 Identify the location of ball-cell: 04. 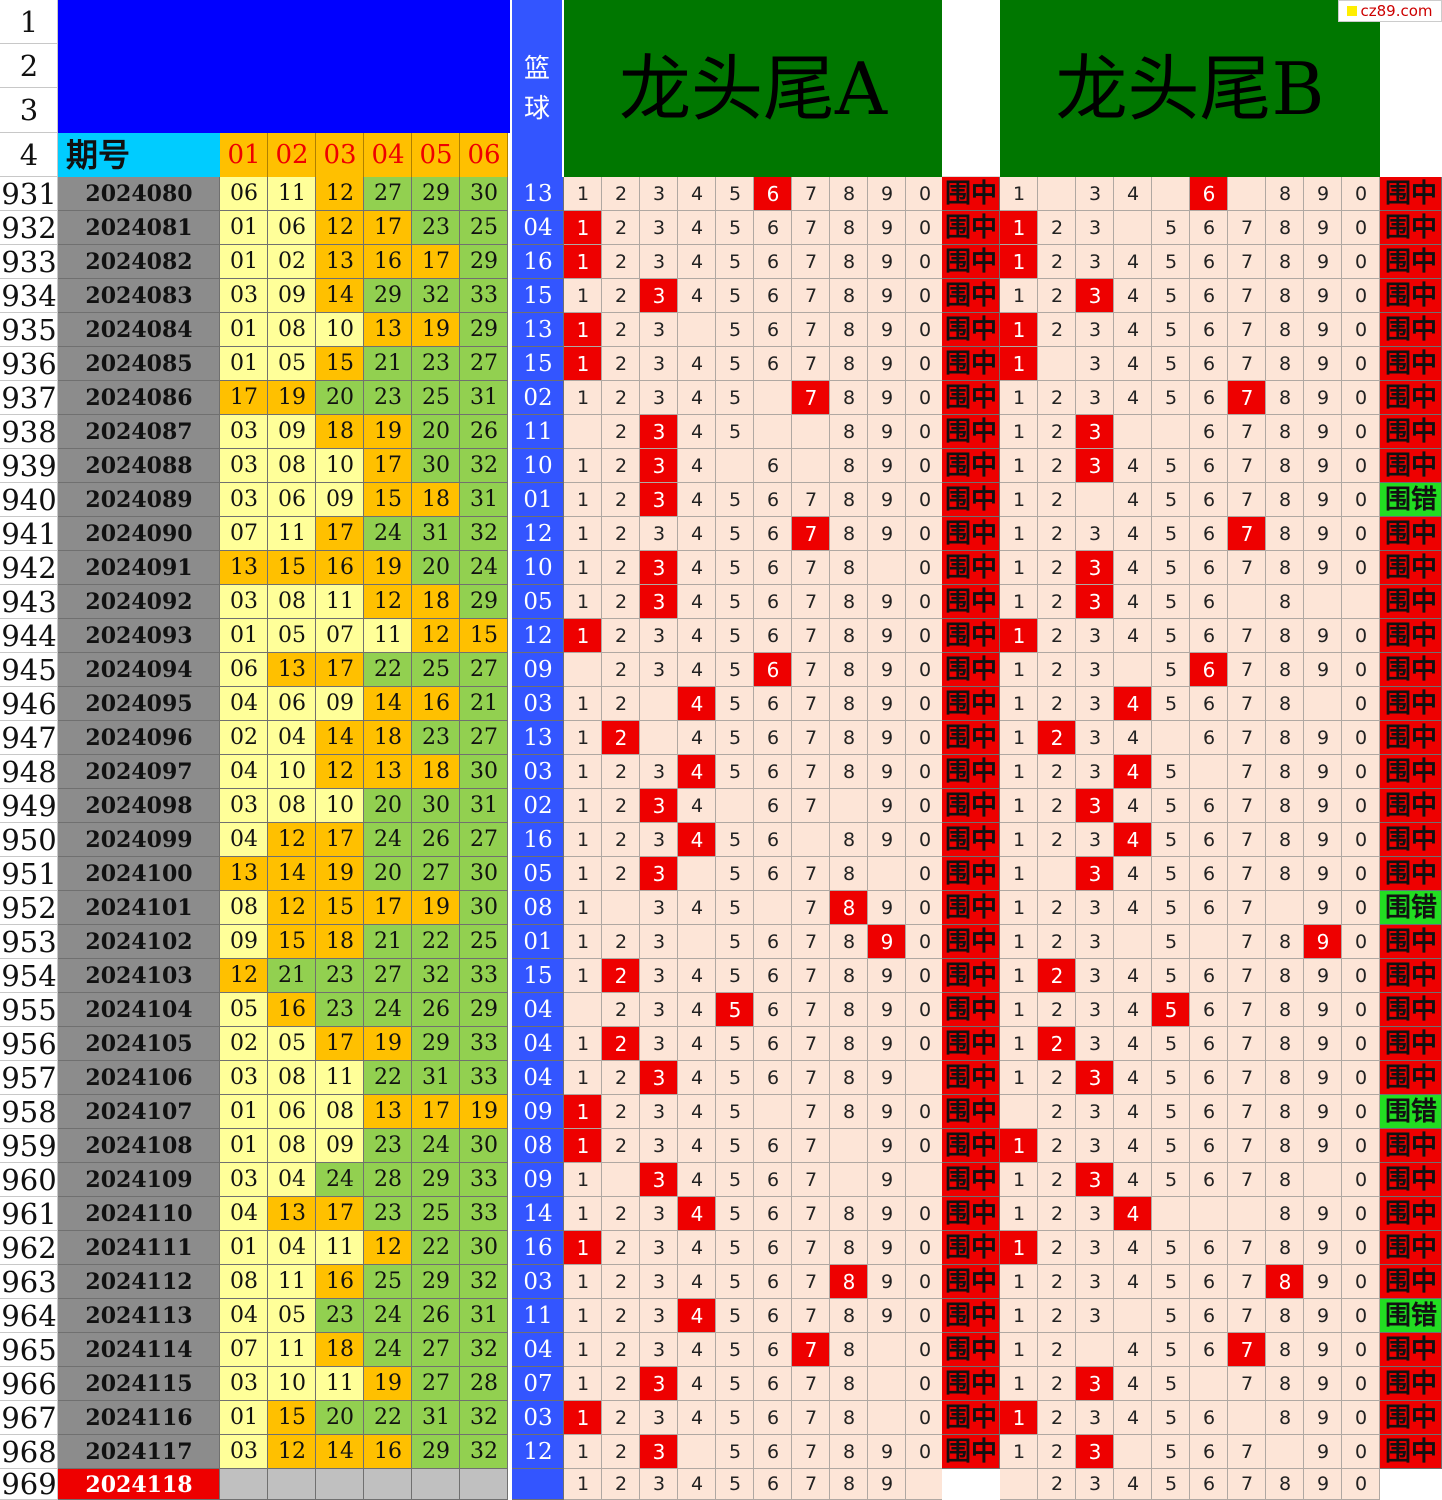
(244, 1316).